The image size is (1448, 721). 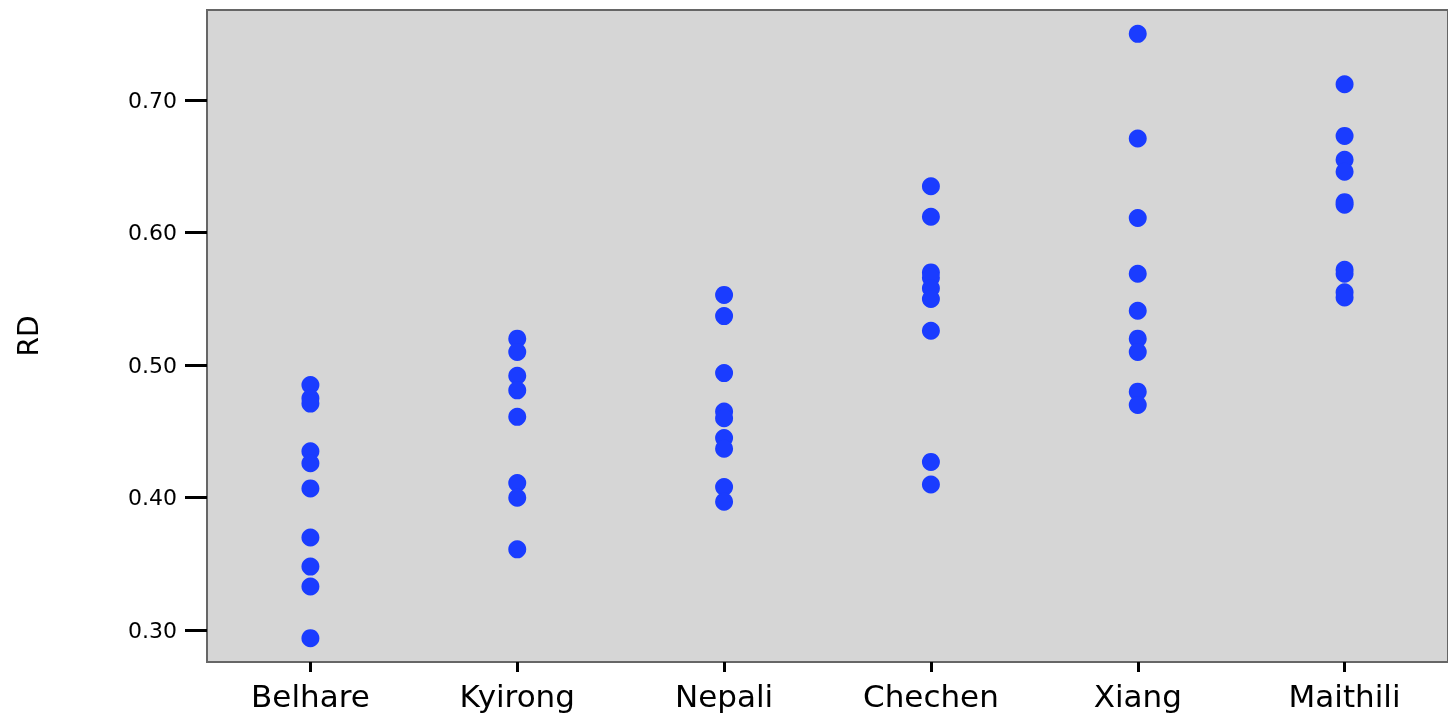 I want to click on y-tick-label: 0.50, so click(x=152, y=365).